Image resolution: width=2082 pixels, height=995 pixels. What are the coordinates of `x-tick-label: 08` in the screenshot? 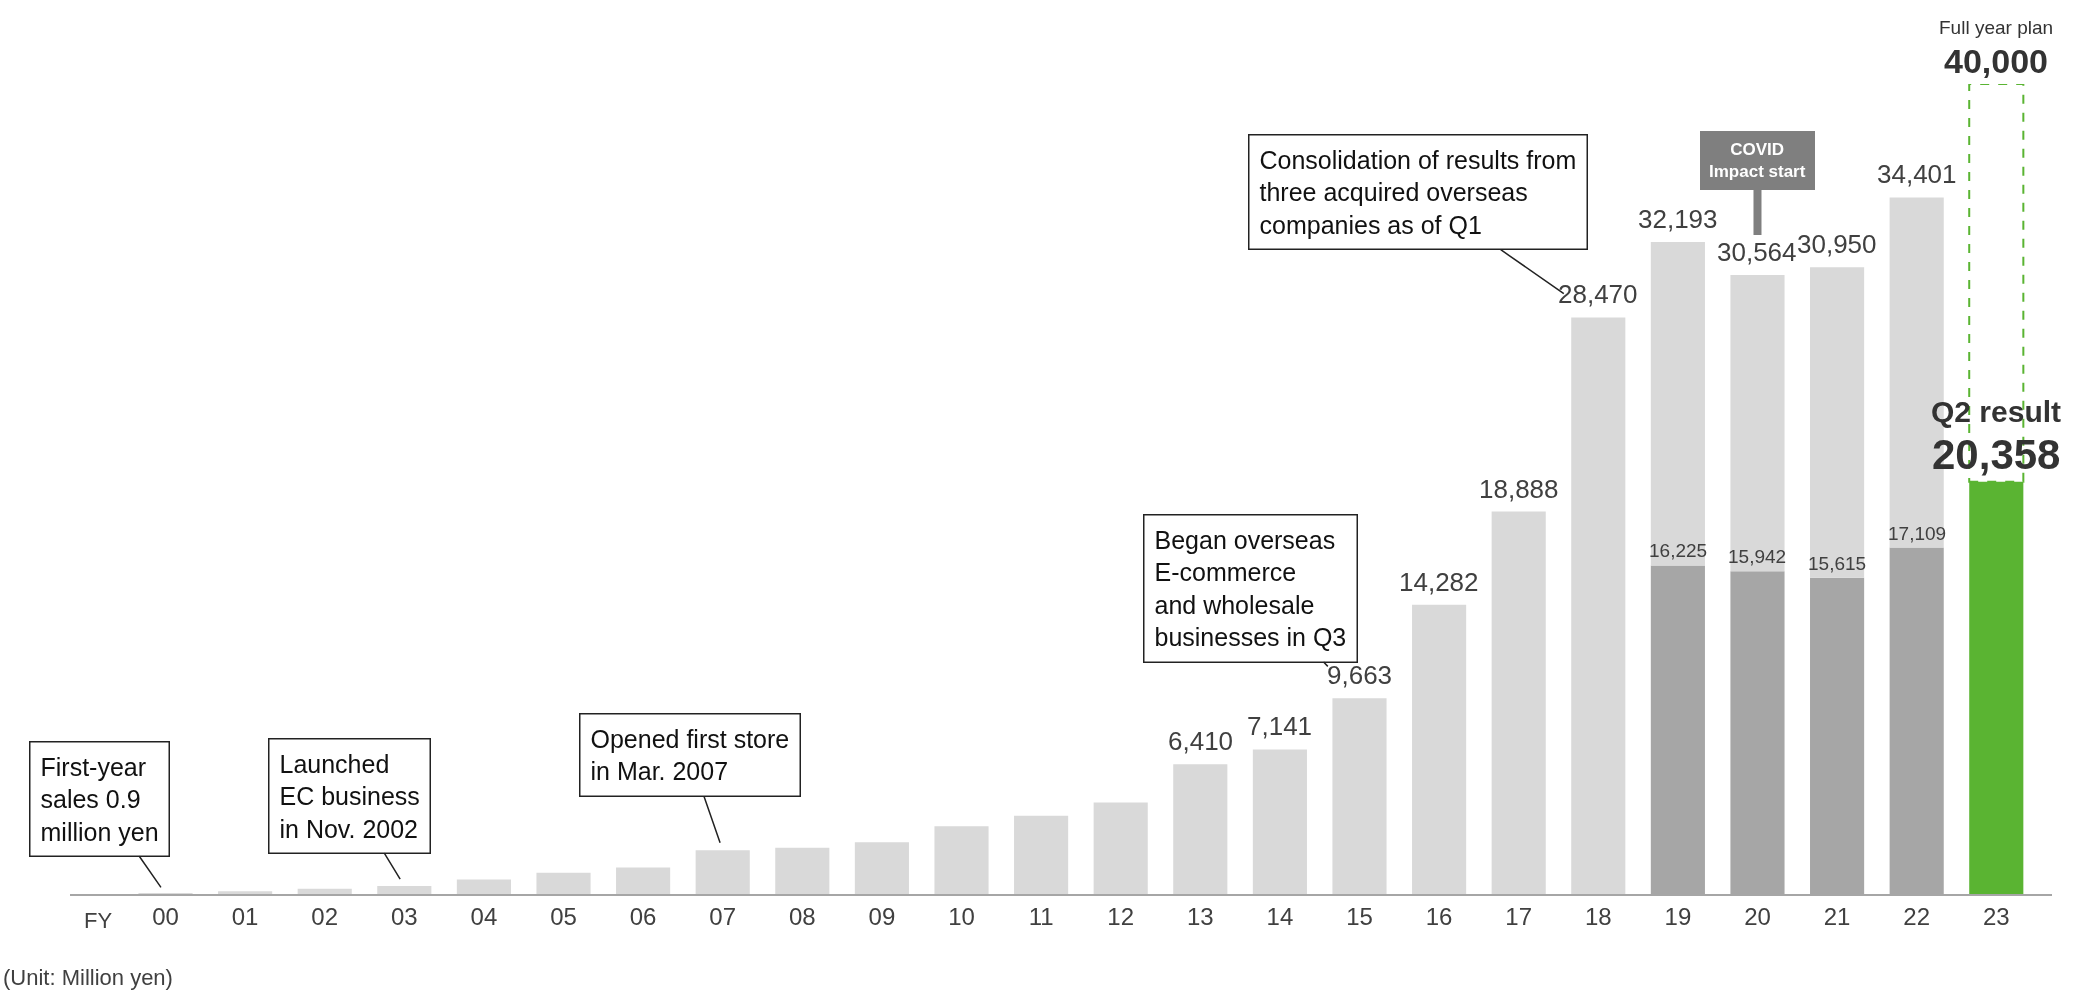 It's located at (802, 916).